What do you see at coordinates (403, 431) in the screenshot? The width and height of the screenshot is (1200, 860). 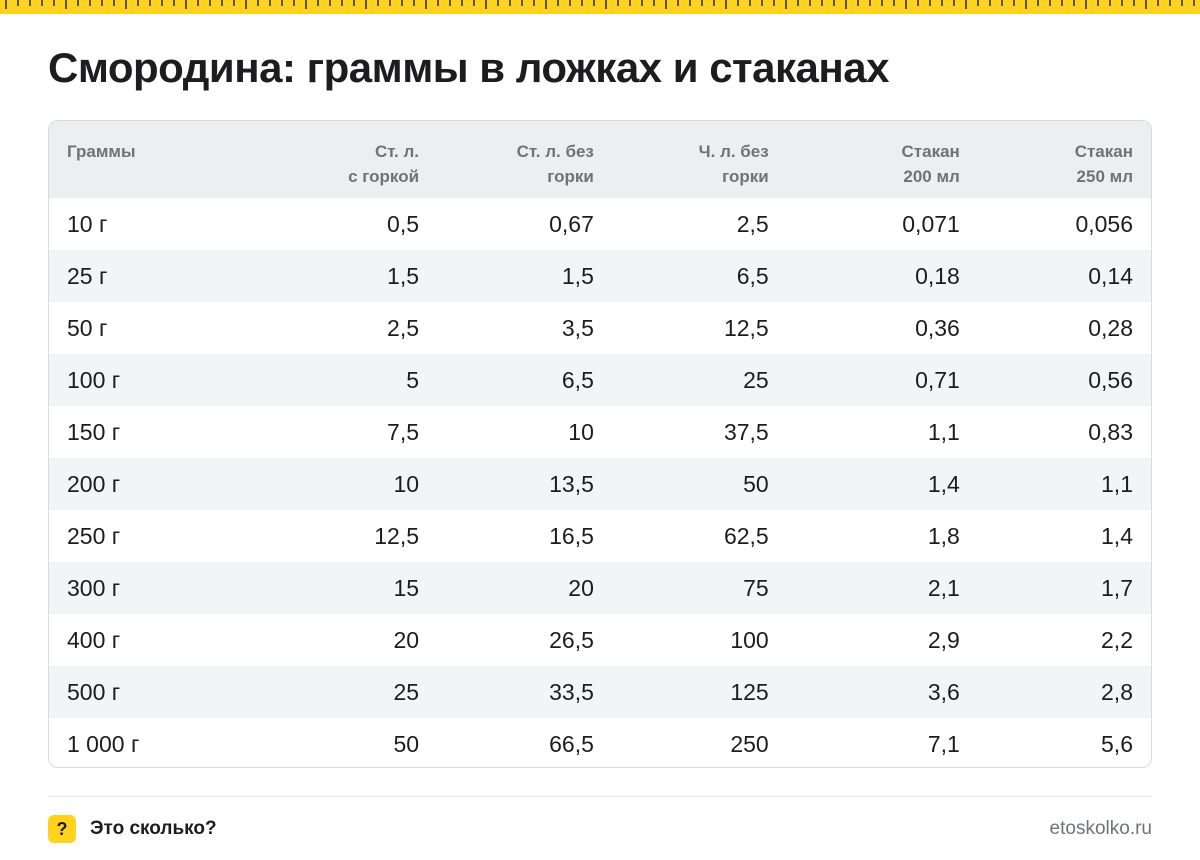 I see `value-cell: 7,5` at bounding box center [403, 431].